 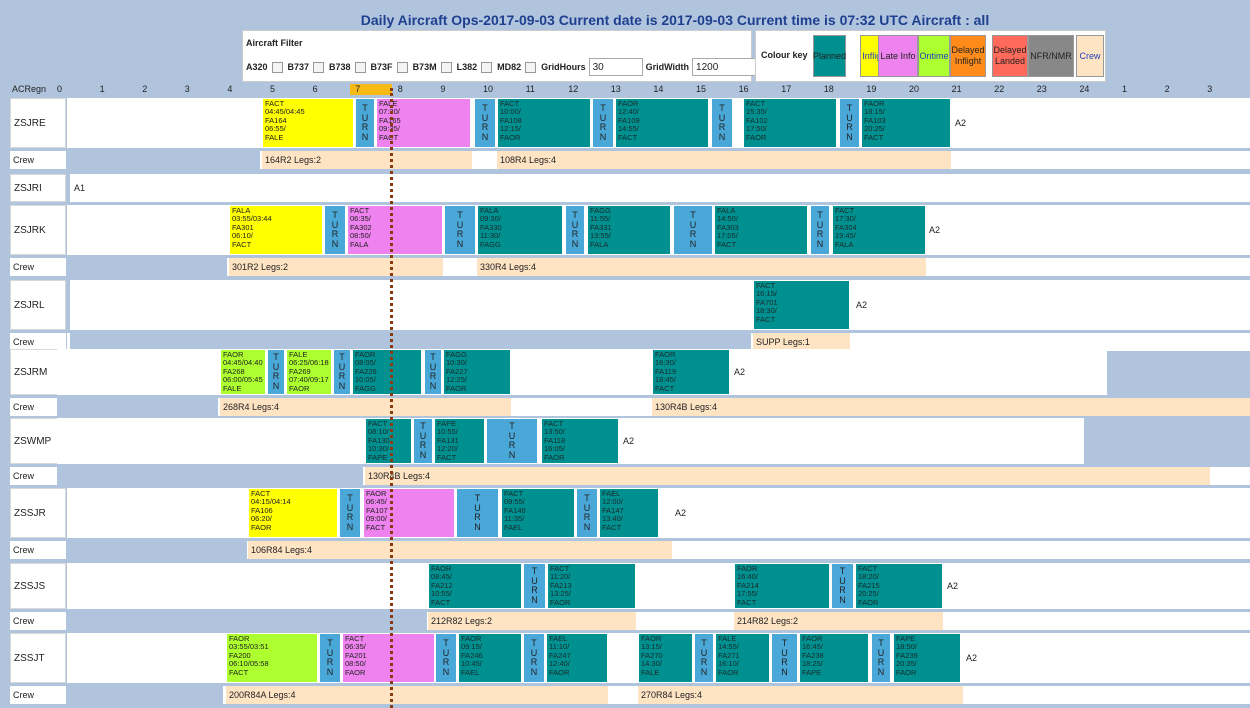 I want to click on crew-assignment-bar: 301R2 Legs:2, so click(x=336, y=267).